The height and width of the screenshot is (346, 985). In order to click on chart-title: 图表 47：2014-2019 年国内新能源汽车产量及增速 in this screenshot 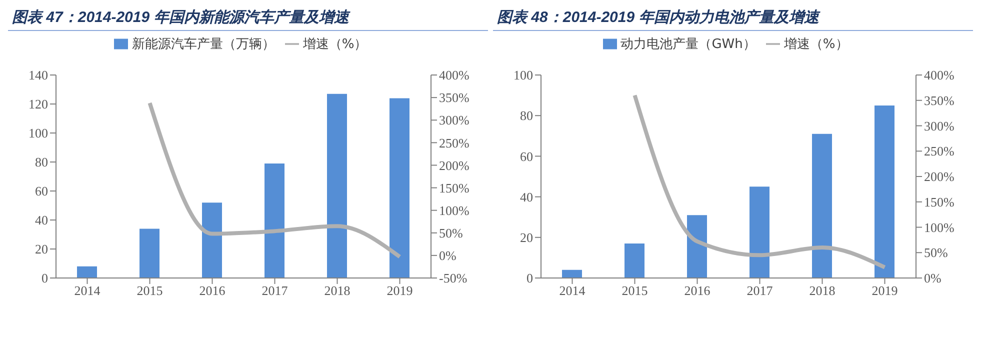, I will do `click(248, 19)`.